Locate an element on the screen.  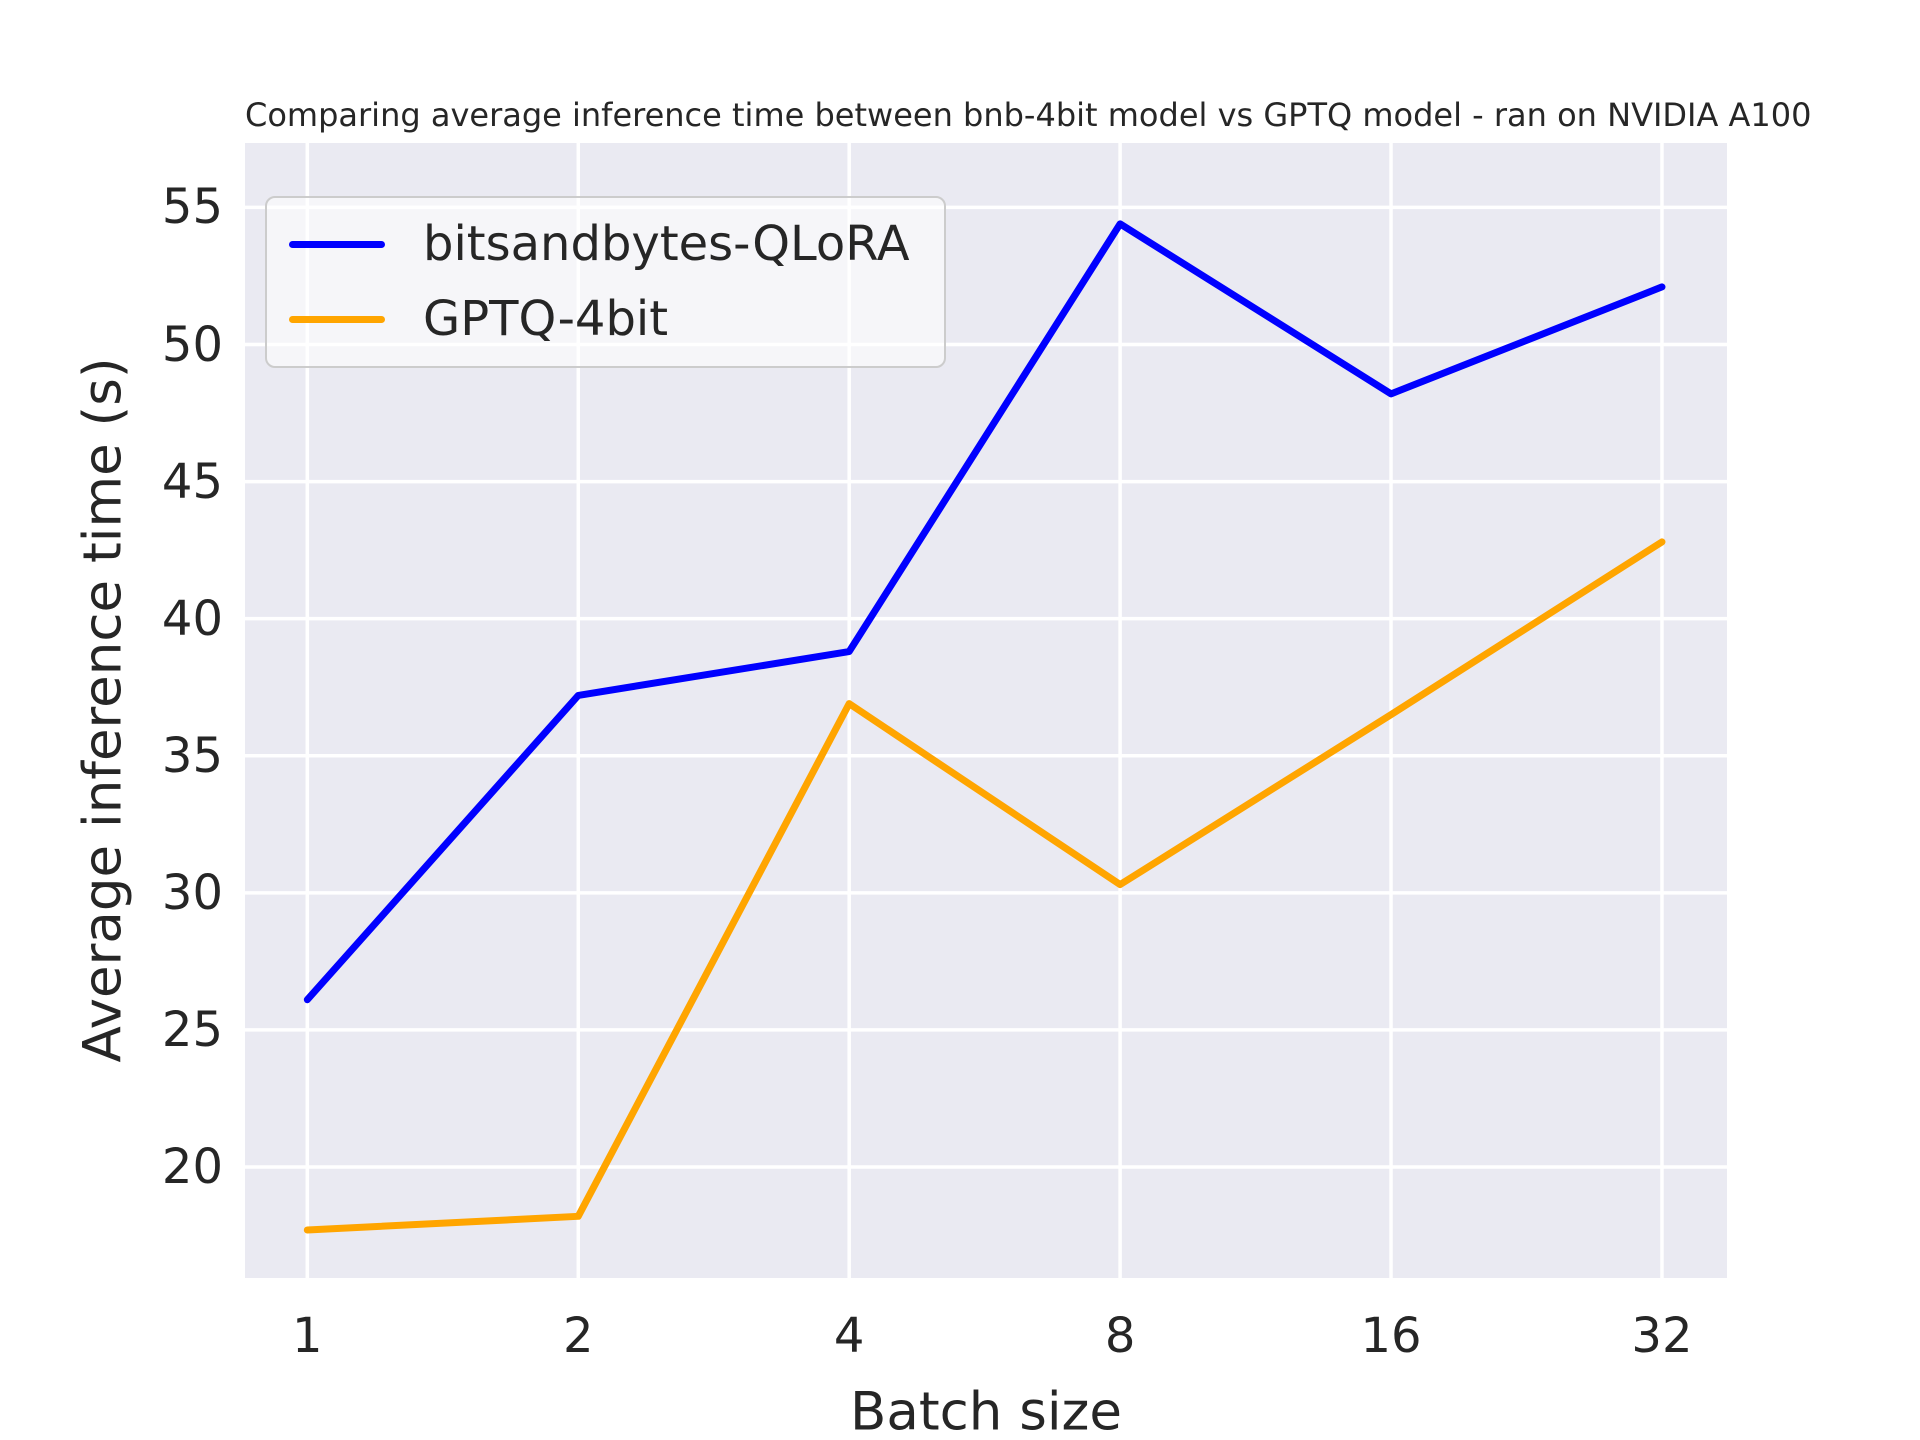
legend-label: bitsandbytes-QLoRA is located at coordinates (666, 244).